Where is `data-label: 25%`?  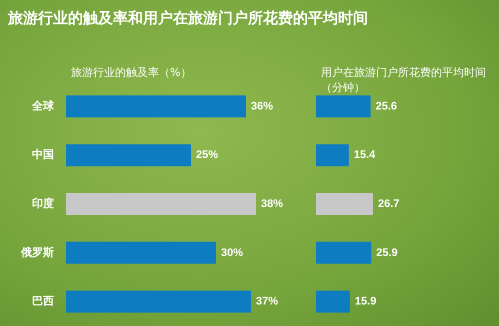
data-label: 25% is located at coordinates (207, 155).